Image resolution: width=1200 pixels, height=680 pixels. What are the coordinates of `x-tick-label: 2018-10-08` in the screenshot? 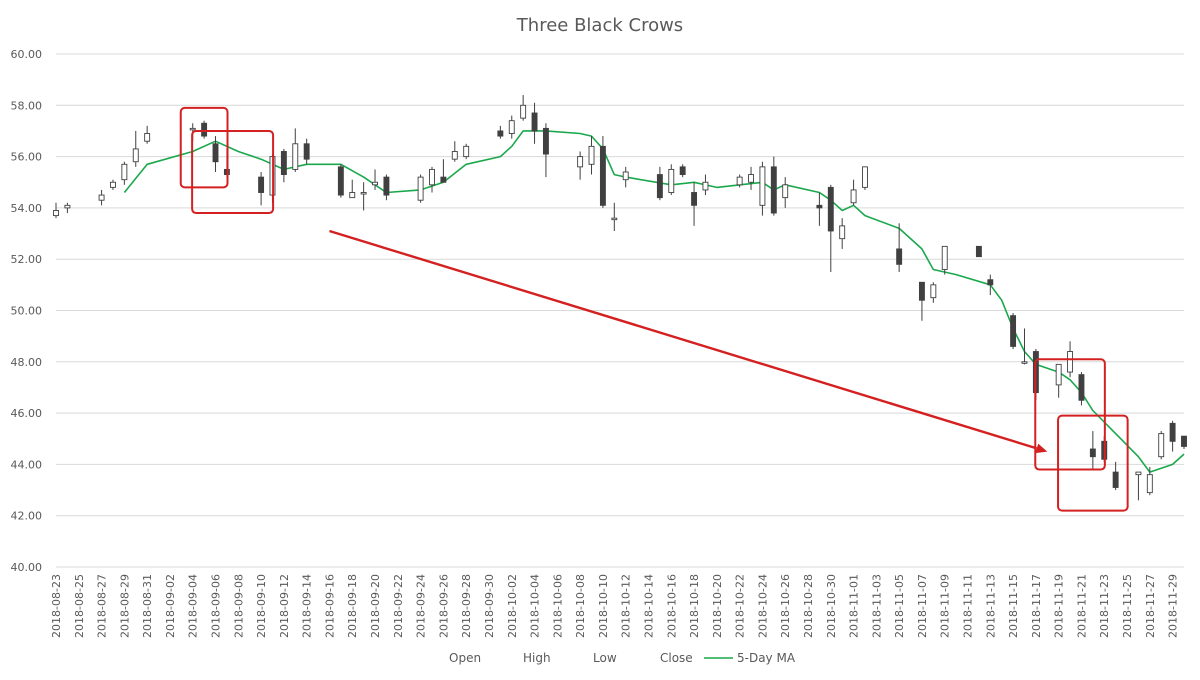 It's located at (580, 606).